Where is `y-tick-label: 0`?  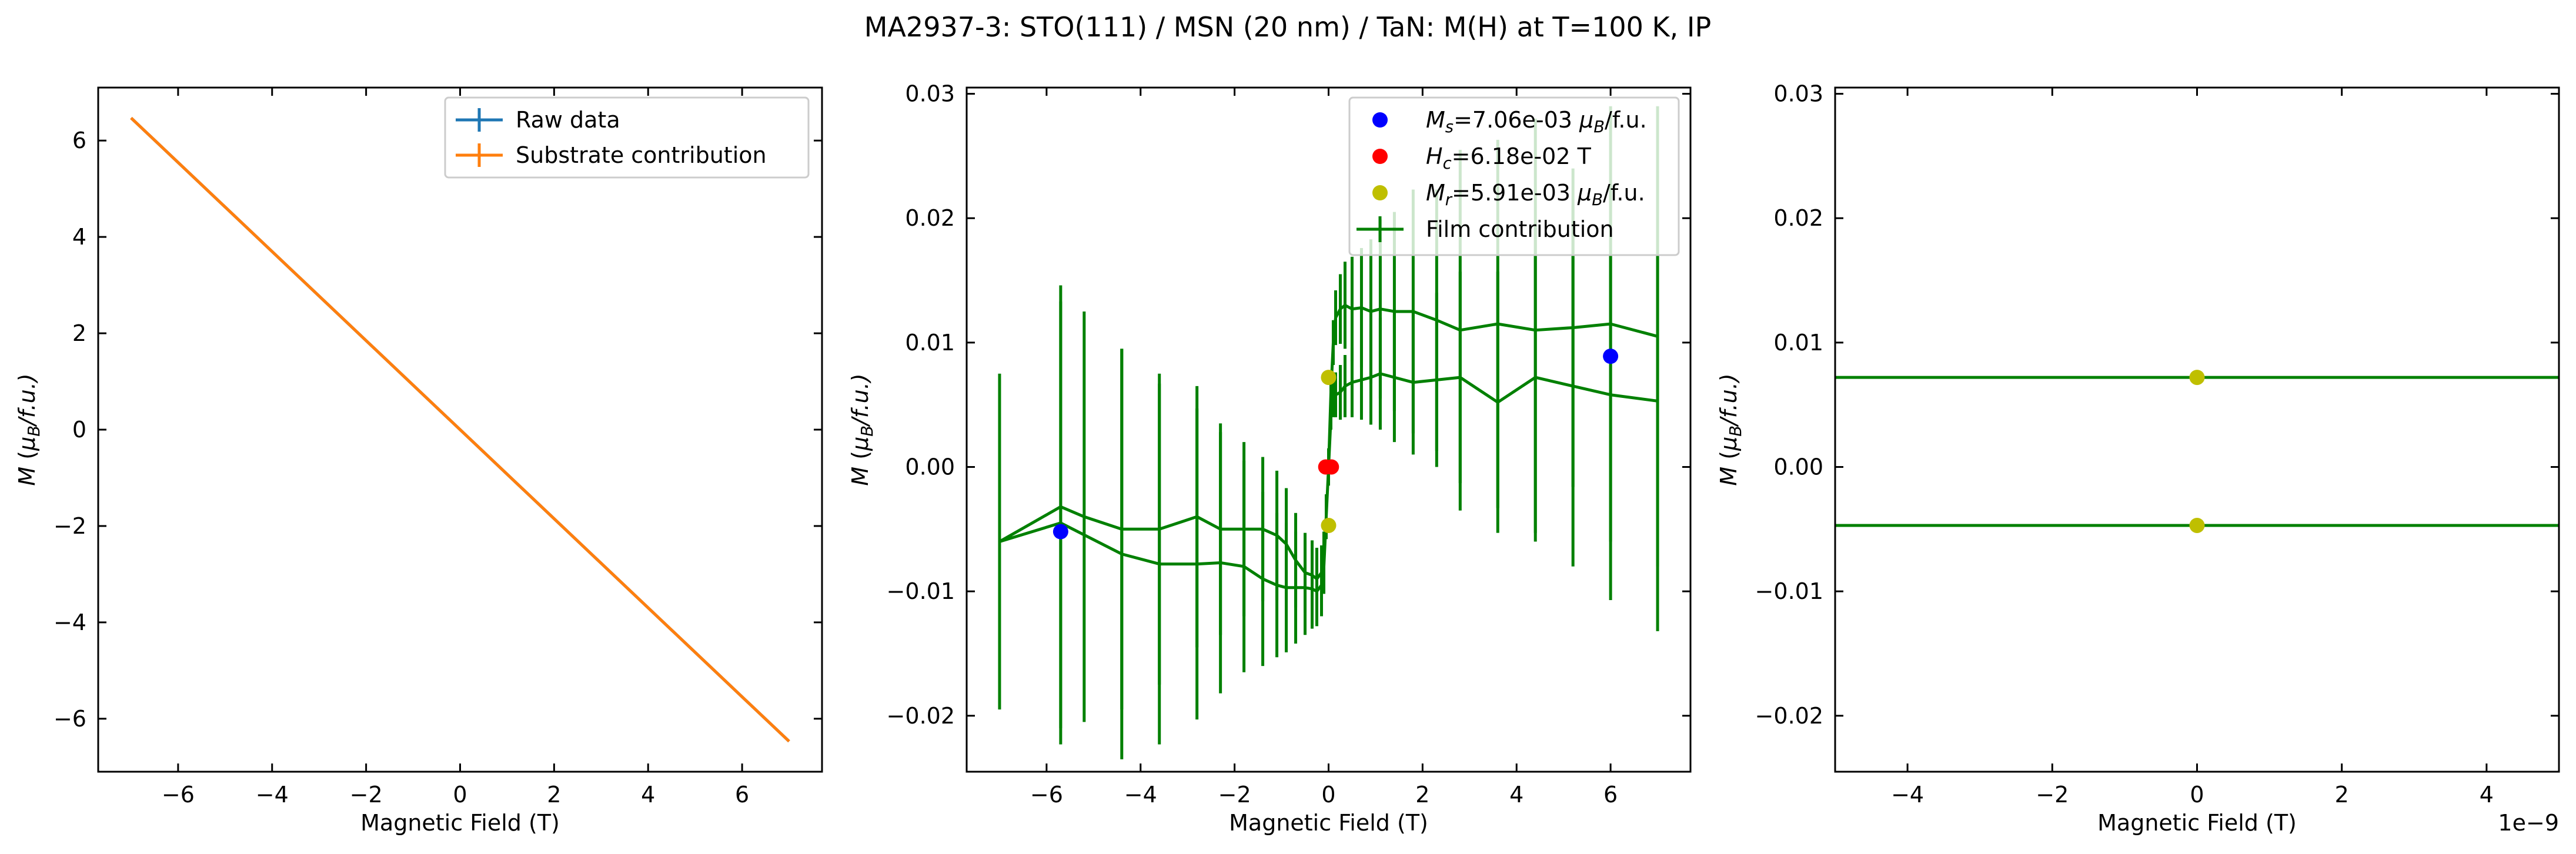
y-tick-label: 0 is located at coordinates (79, 430).